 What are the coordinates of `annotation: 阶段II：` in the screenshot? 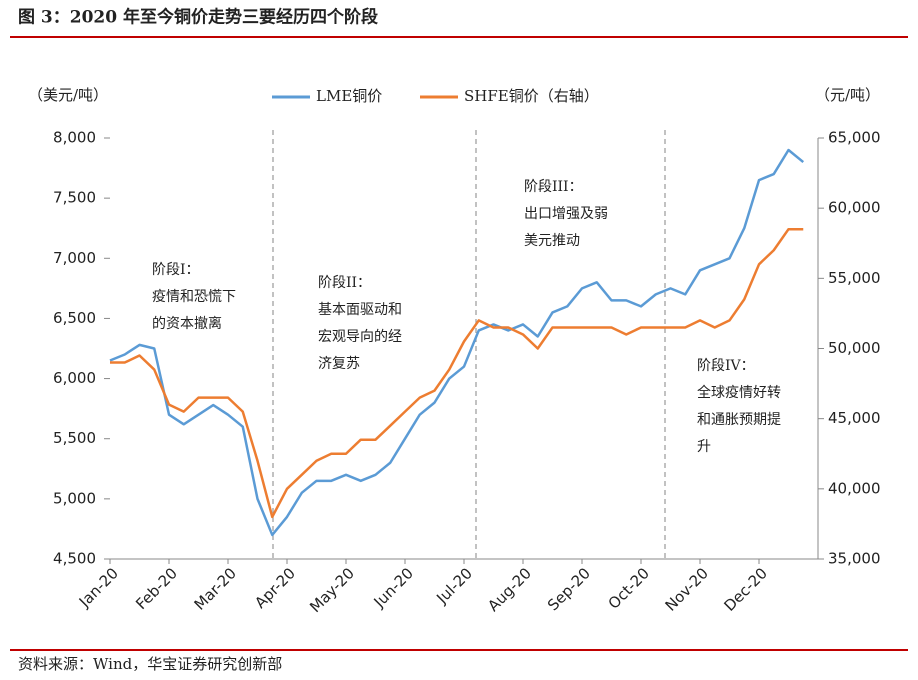 It's located at (344, 283).